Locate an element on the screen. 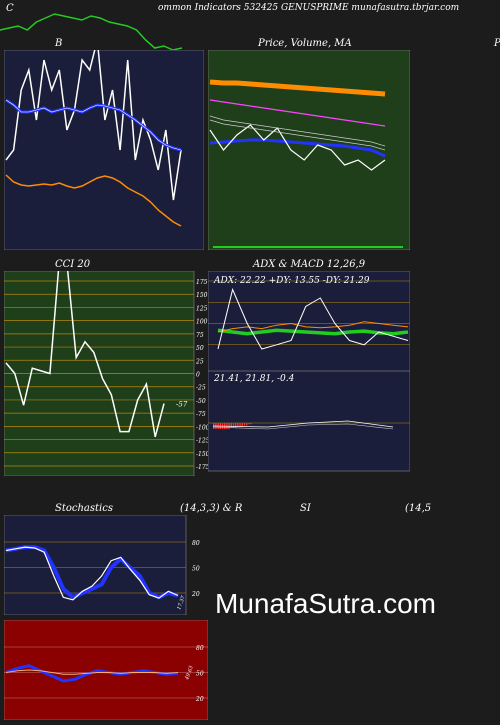 Image resolution: width=500 pixels, height=725 pixels. stoch-tick-0: 80 is located at coordinates (196, 543).